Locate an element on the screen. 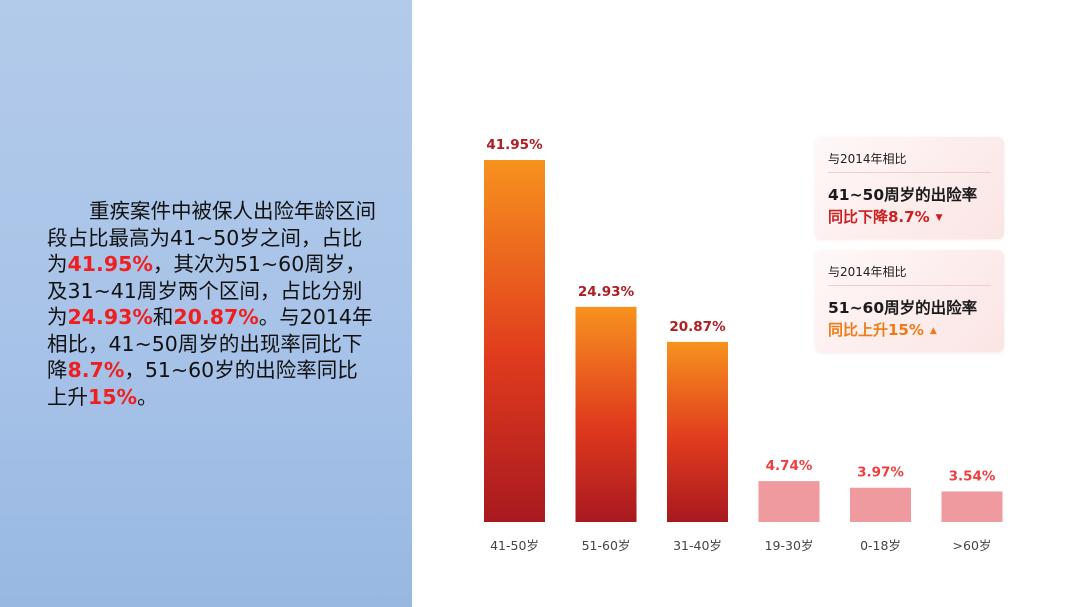 Image resolution: width=1080 pixels, height=607 pixels. bar-value-label: 4.74% is located at coordinates (789, 466).